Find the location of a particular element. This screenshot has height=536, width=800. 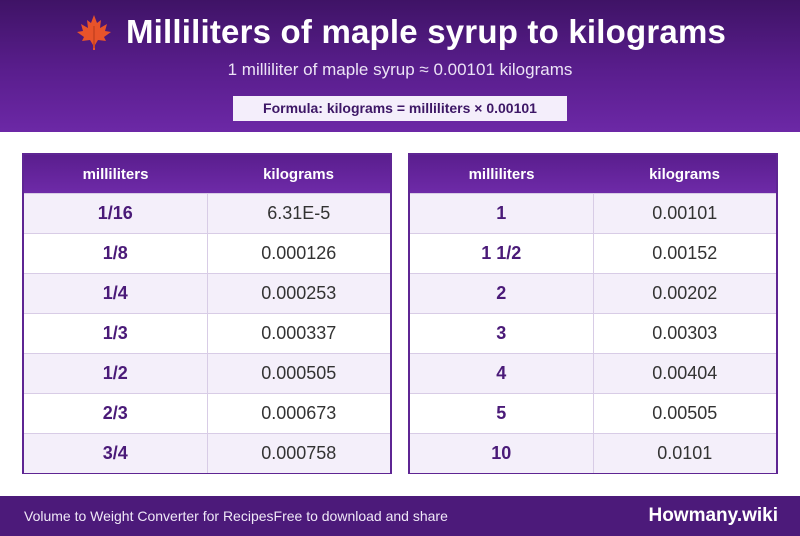

kilograms-cell: 0.00303 is located at coordinates (685, 333).